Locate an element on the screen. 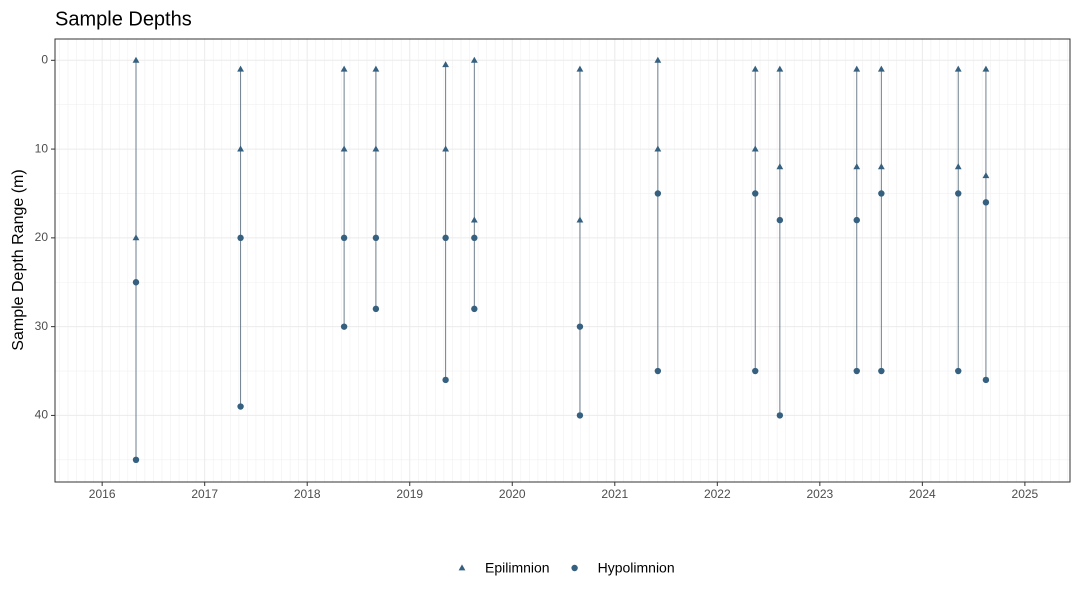 The width and height of the screenshot is (1080, 600). x-tick-label: 2016 is located at coordinates (102, 494).